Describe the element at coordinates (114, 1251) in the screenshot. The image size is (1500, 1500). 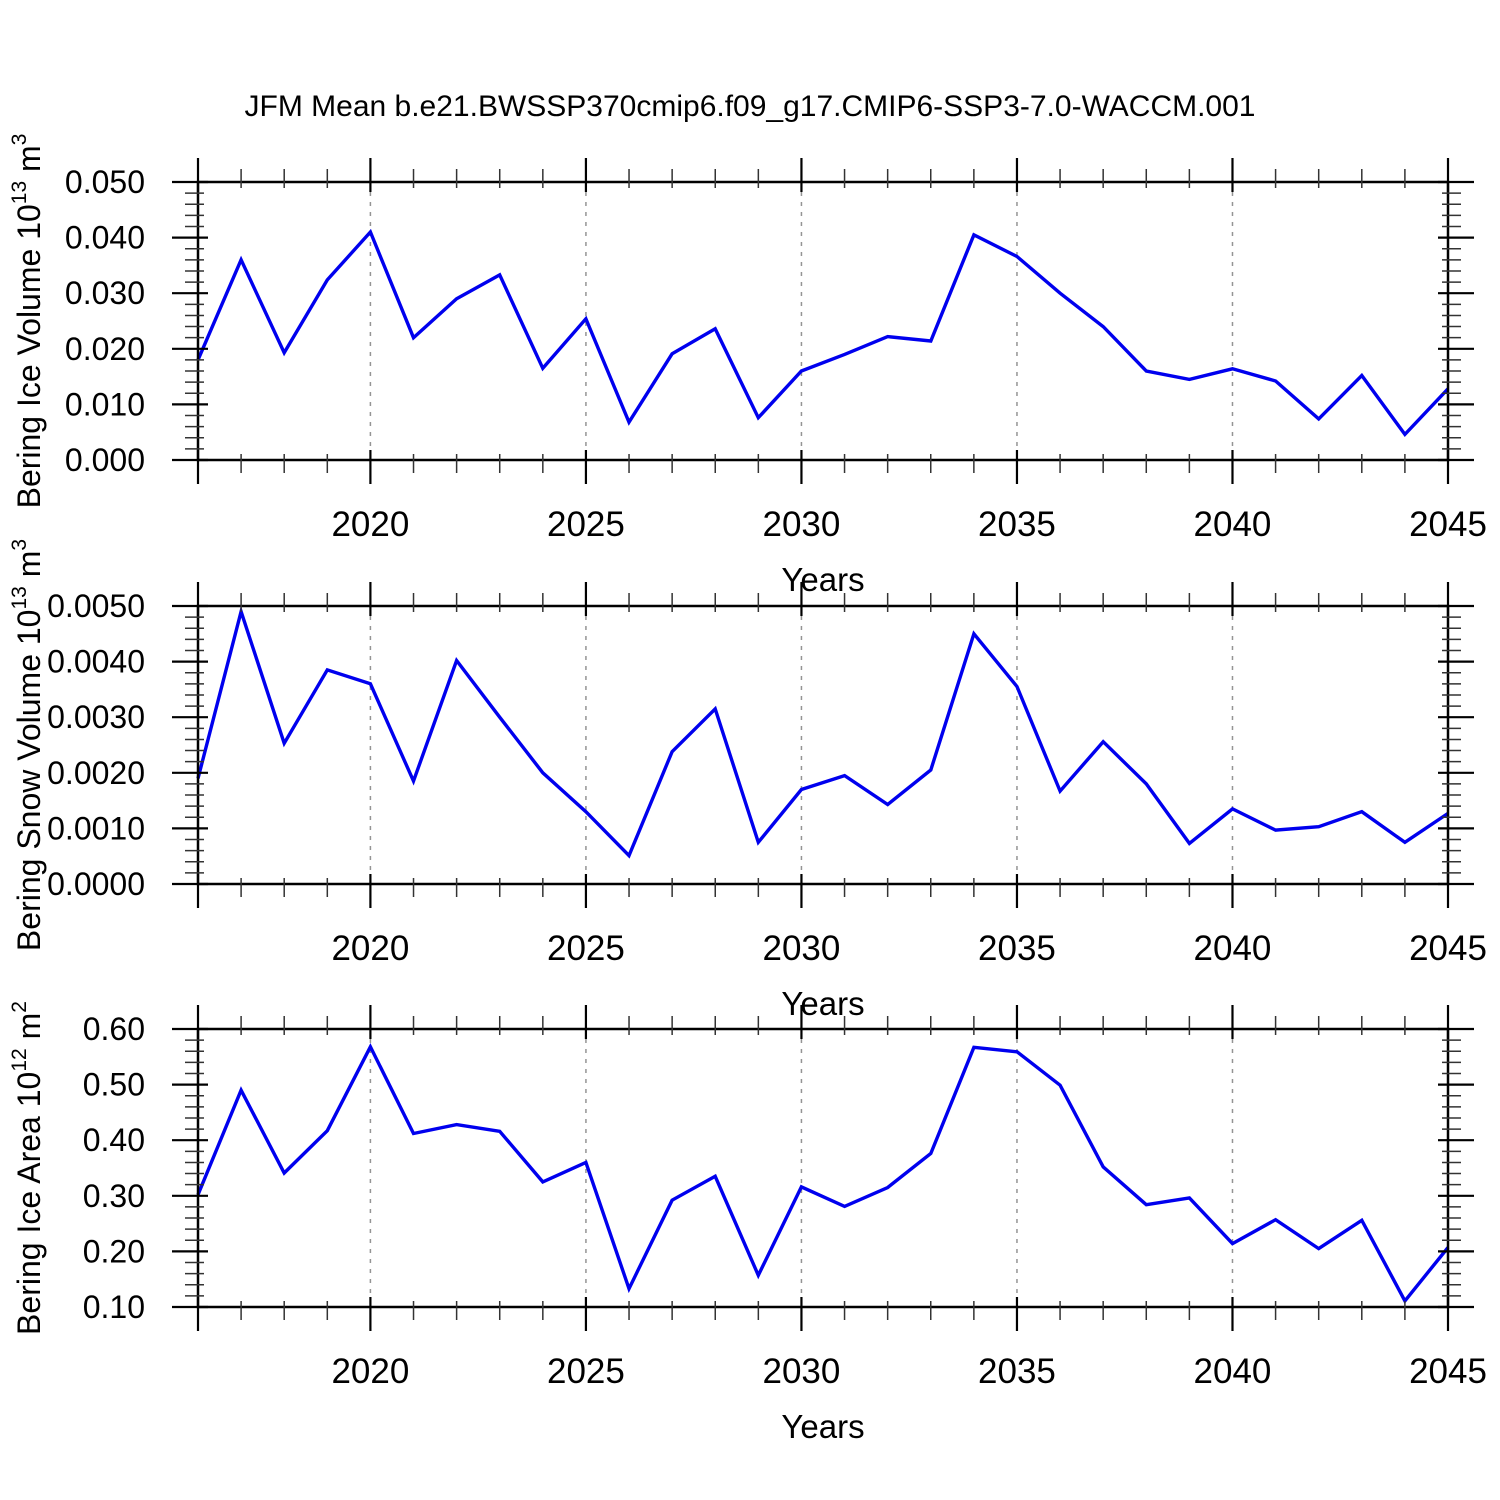
I see `y-tick-label: 0.20` at that location.